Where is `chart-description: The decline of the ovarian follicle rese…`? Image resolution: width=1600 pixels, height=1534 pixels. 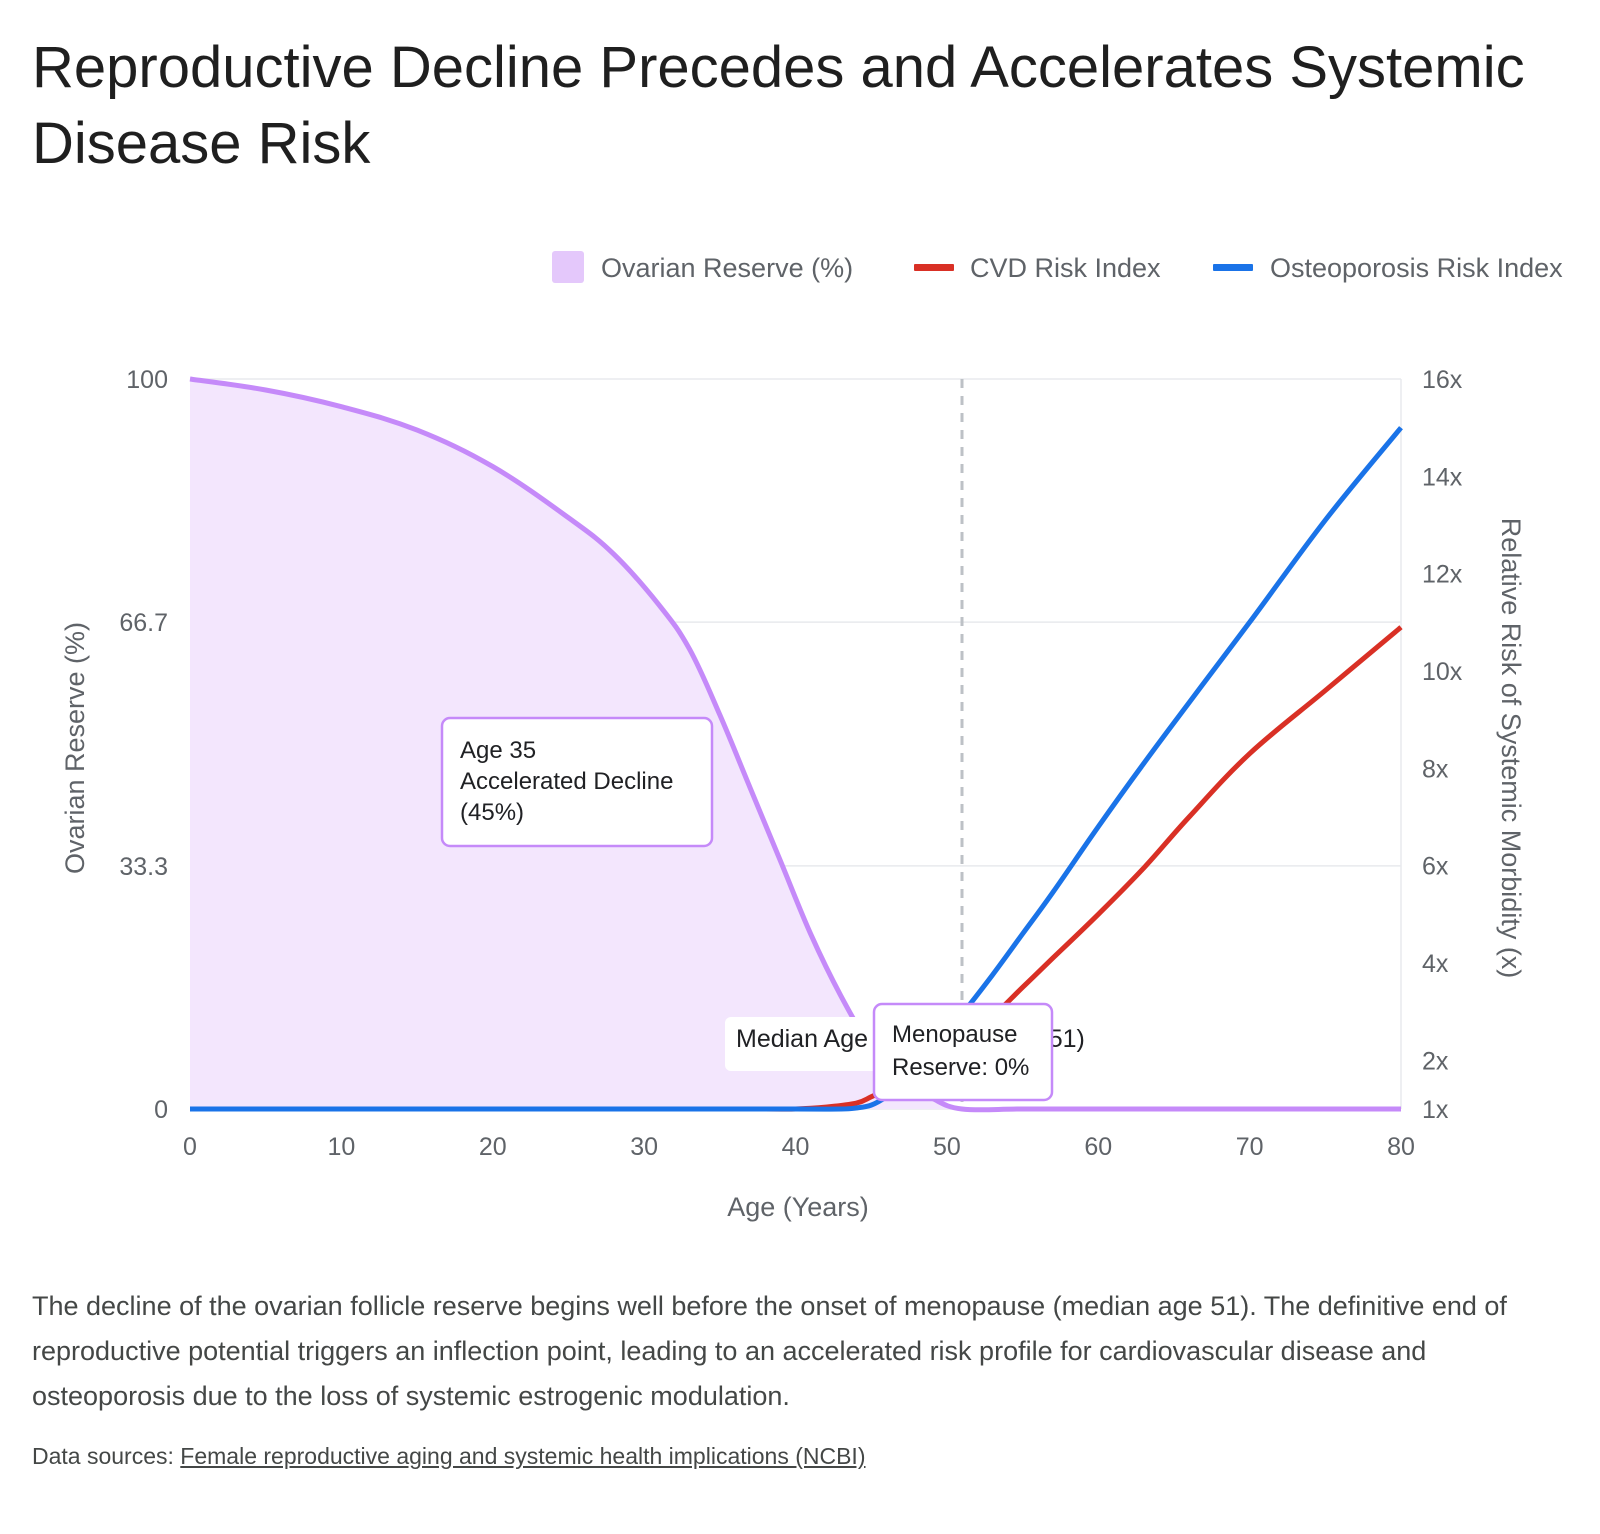
chart-description: The decline of the ovarian follicle rese… is located at coordinates (769, 1351).